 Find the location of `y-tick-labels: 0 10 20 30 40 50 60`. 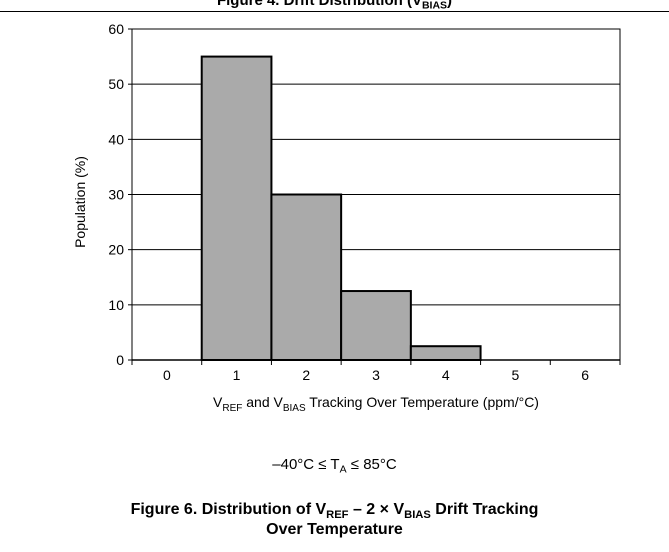

y-tick-labels: 0 10 20 30 40 50 60 is located at coordinates (116, 194).